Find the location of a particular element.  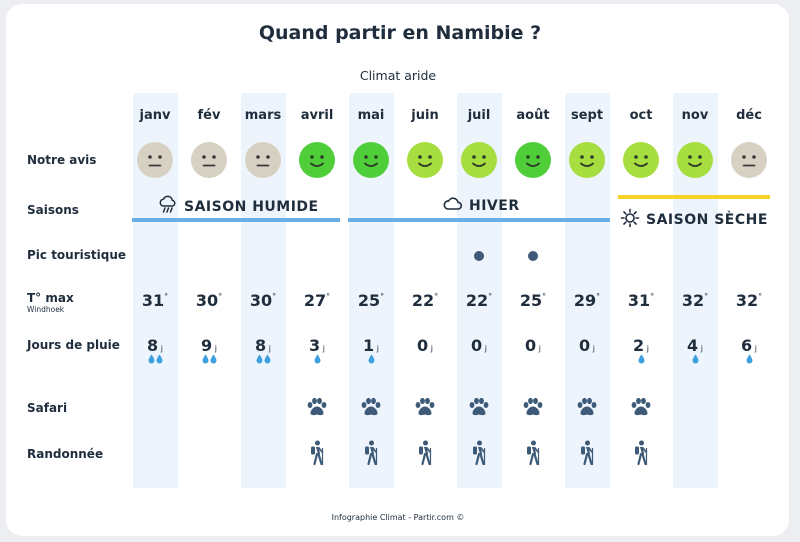

temperature-value: 22° is located at coordinates (425, 300).